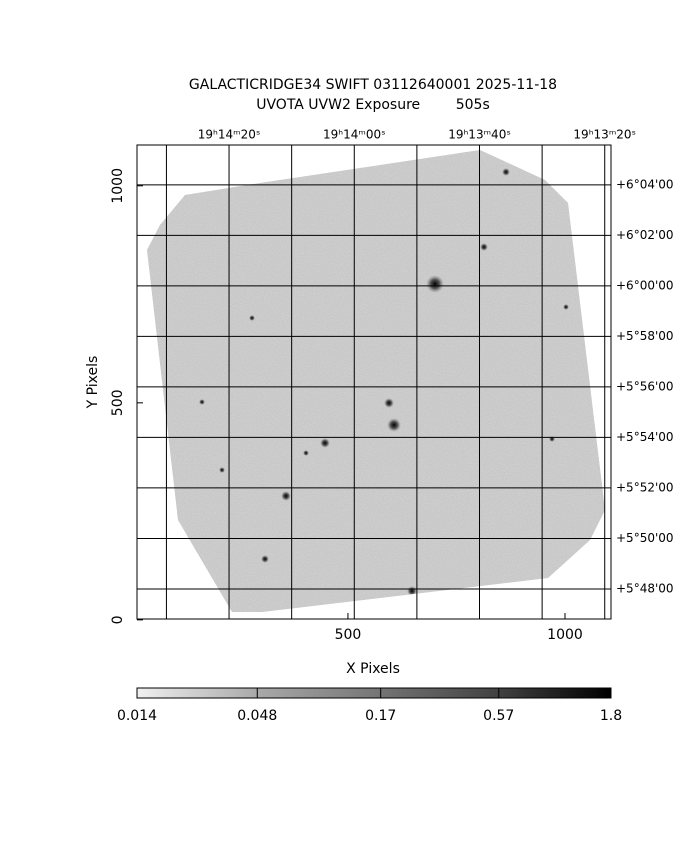  Describe the element at coordinates (118, 402) in the screenshot. I see `y-tick-label: 500` at that location.